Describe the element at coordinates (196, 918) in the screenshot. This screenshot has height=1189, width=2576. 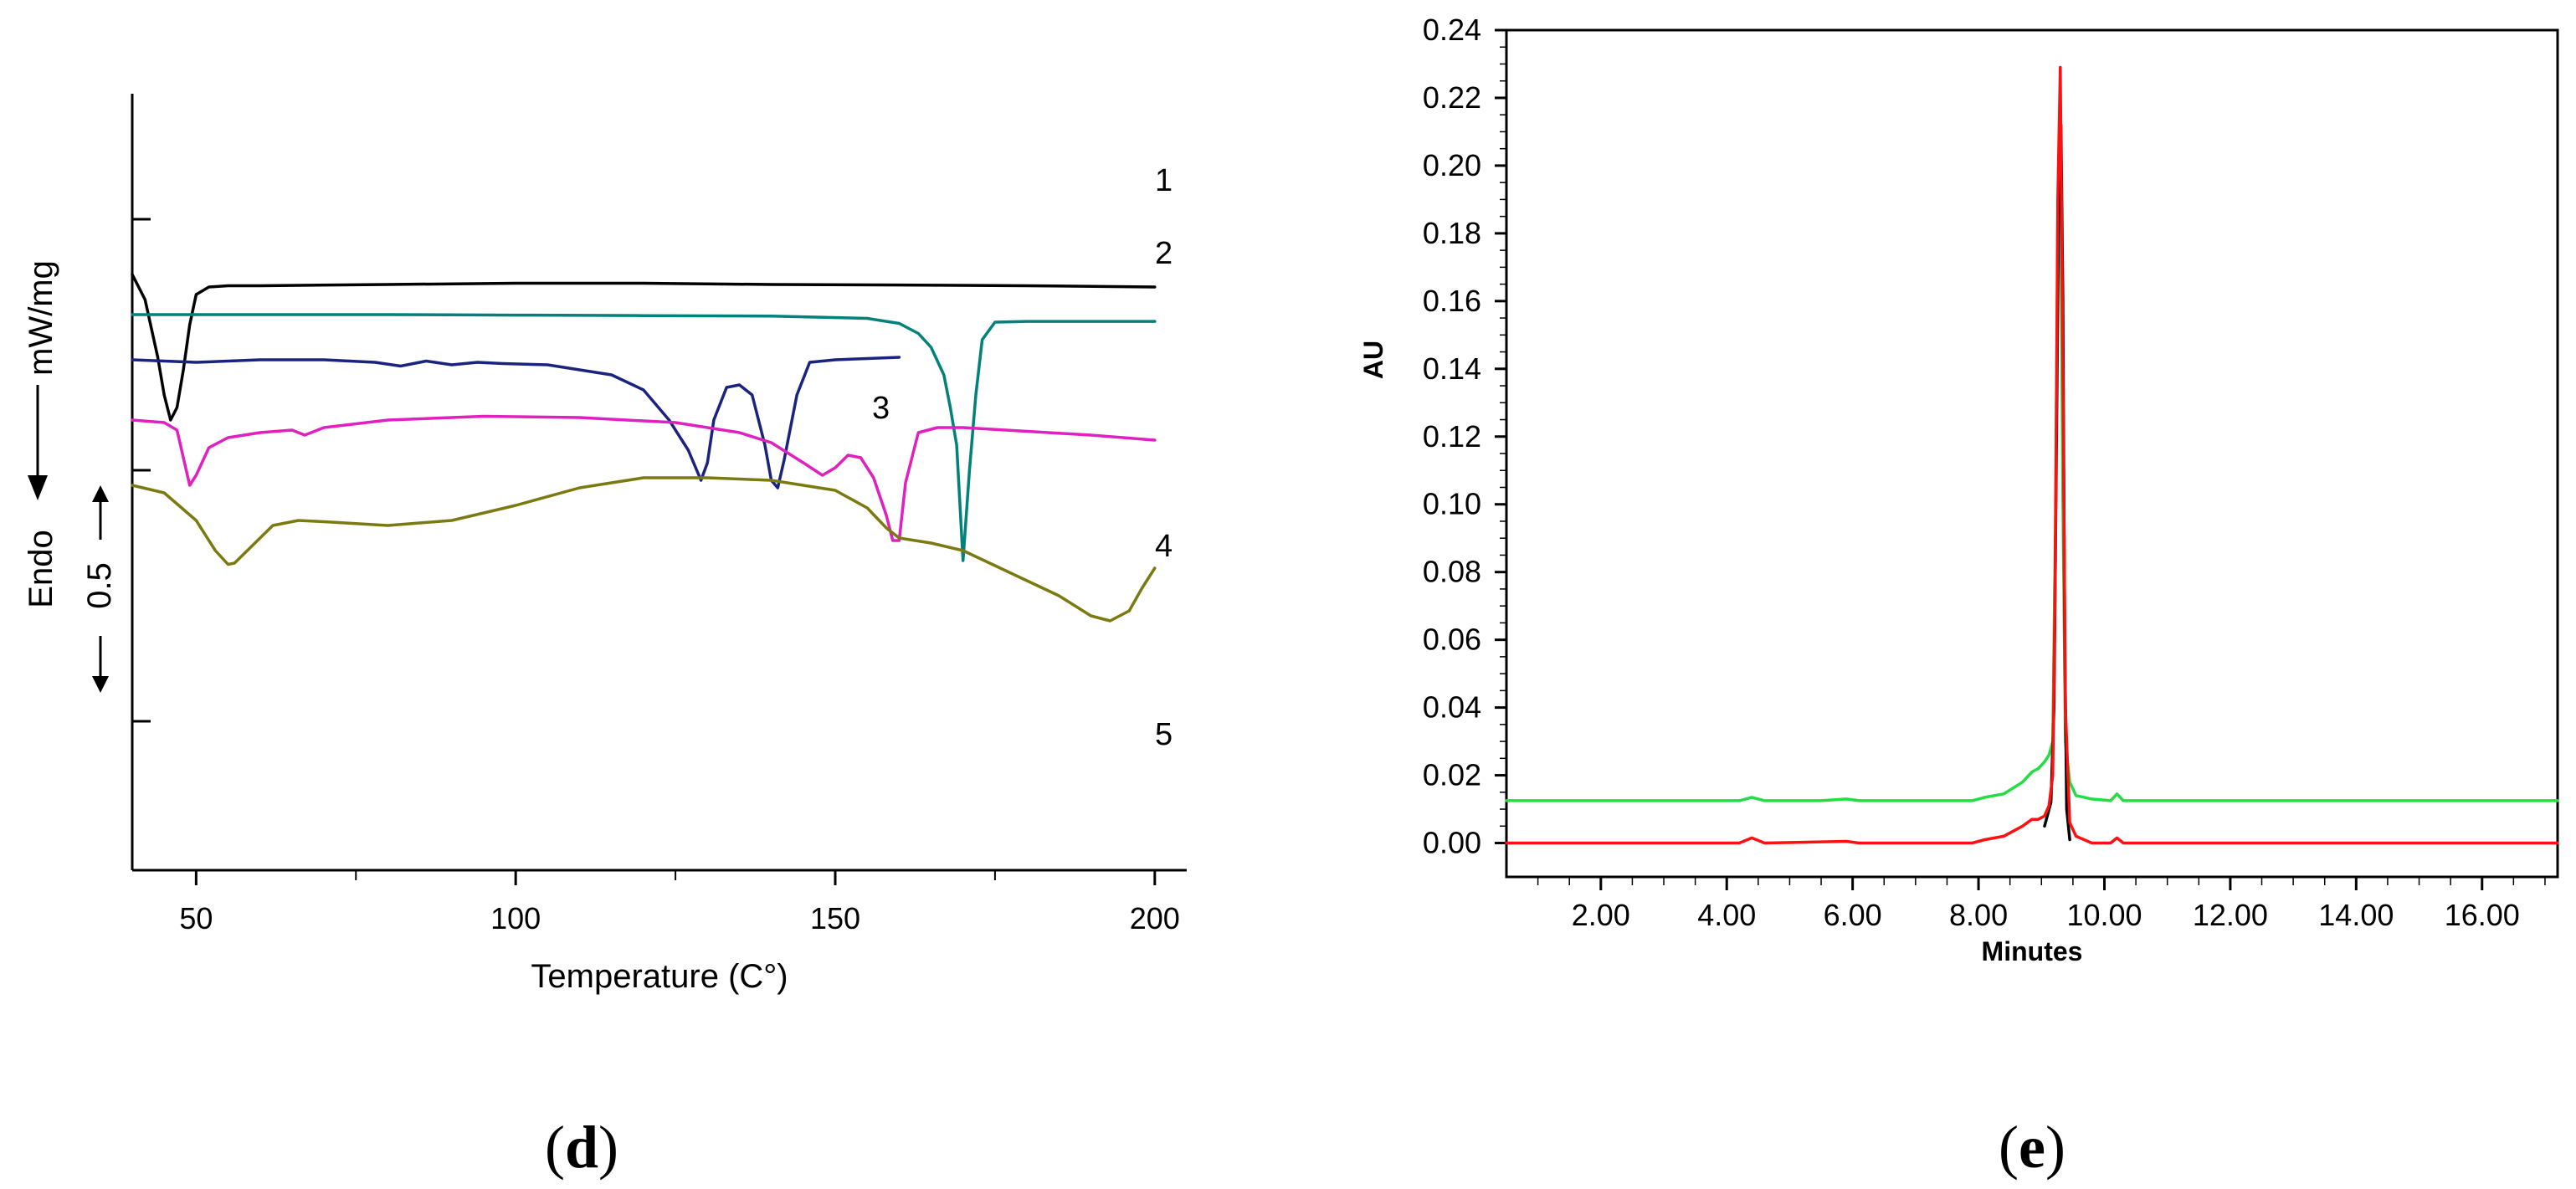
I see `dsc-x-tick-label: 50` at that location.